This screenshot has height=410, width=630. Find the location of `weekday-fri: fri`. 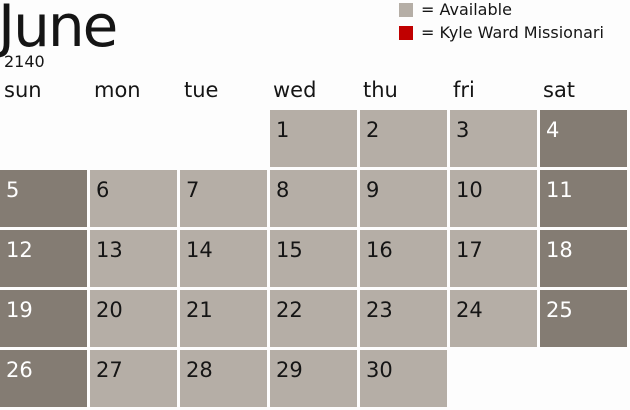

weekday-fri: fri is located at coordinates (464, 90).